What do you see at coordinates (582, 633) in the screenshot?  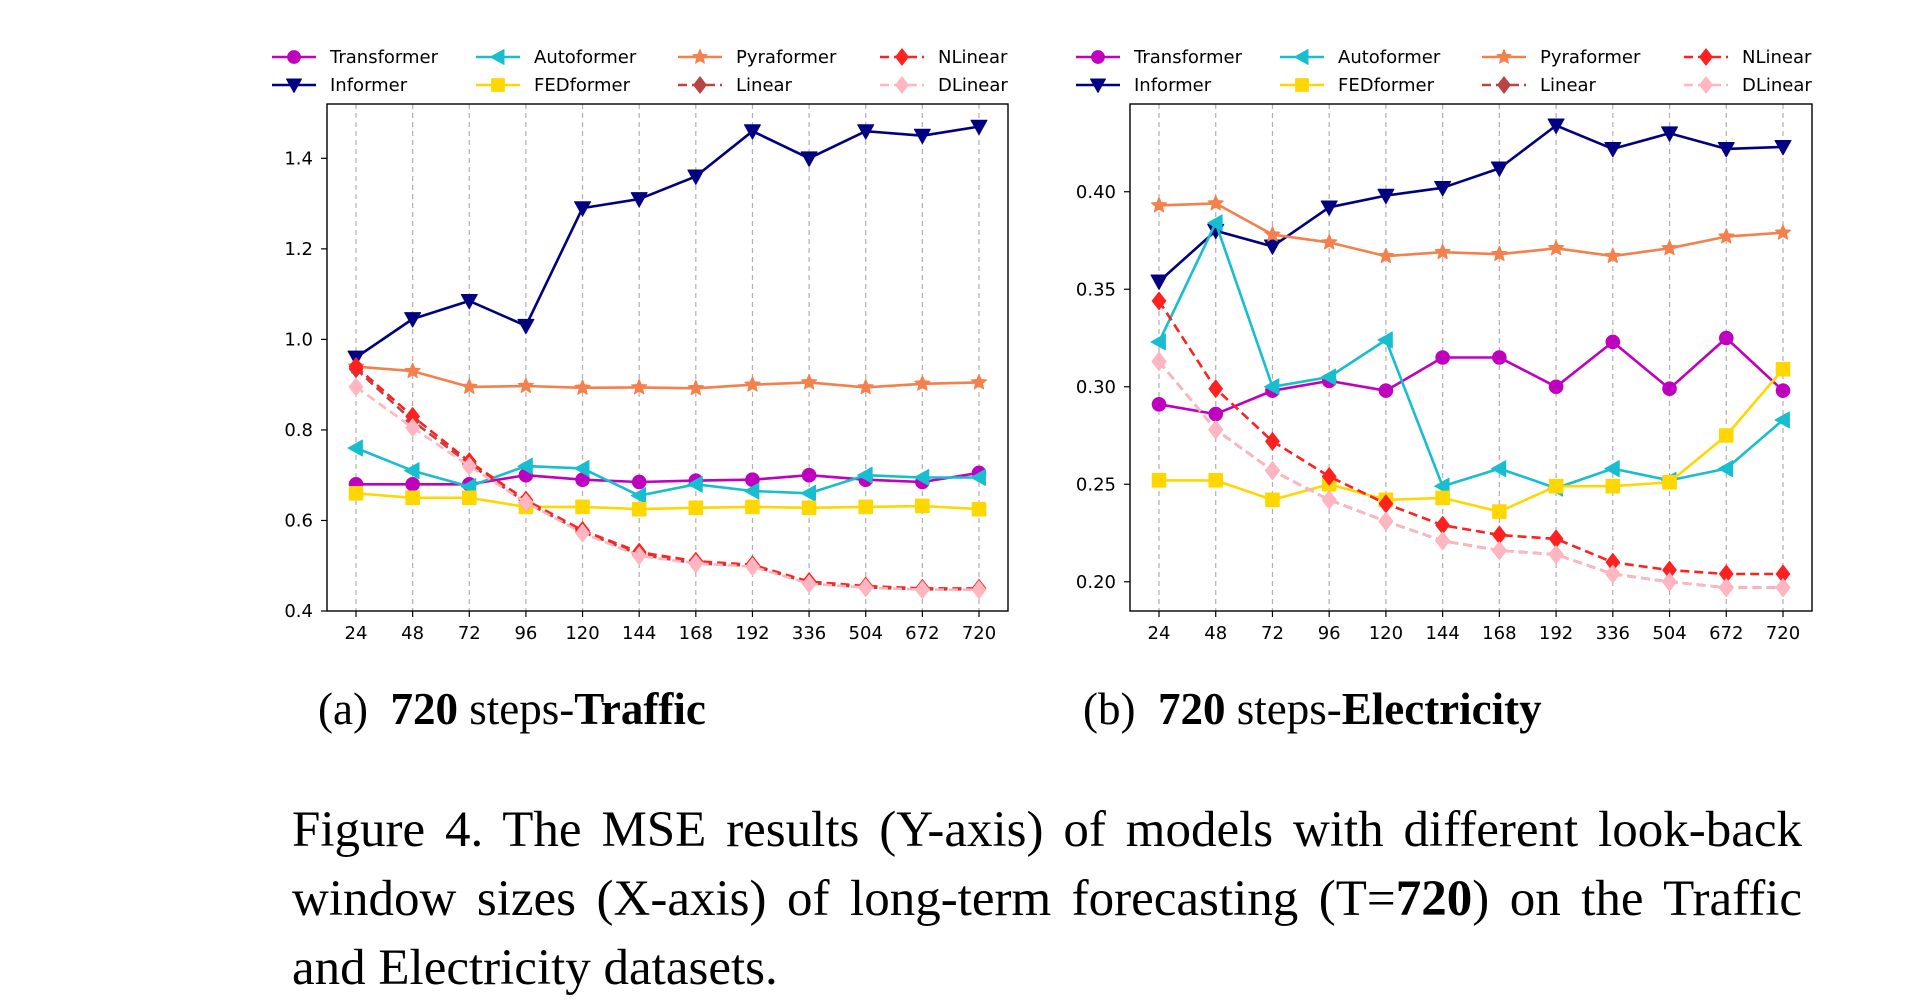 I see `x-tick-label: 120` at bounding box center [582, 633].